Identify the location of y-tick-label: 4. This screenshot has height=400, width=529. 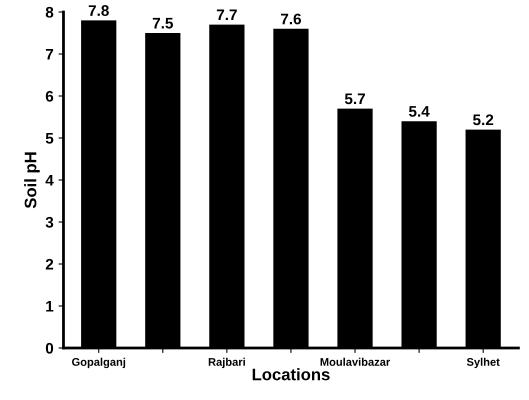
(49, 180).